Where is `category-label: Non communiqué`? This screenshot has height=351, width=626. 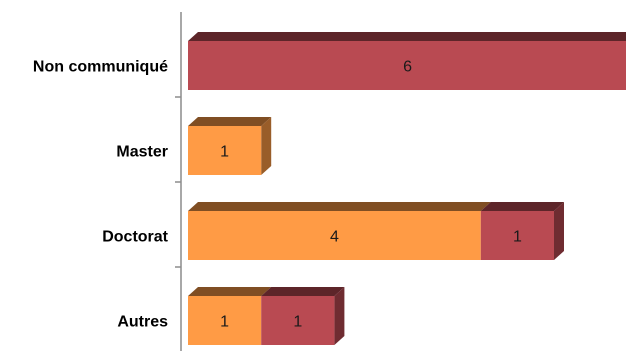 category-label: Non communiqué is located at coordinates (100, 67).